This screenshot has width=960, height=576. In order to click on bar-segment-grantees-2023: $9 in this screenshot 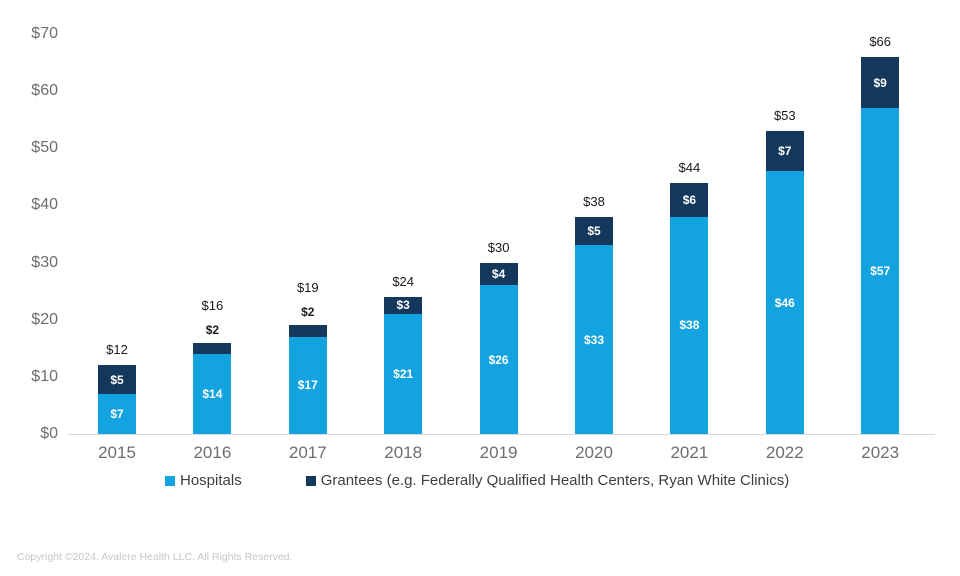, I will do `click(880, 82)`.